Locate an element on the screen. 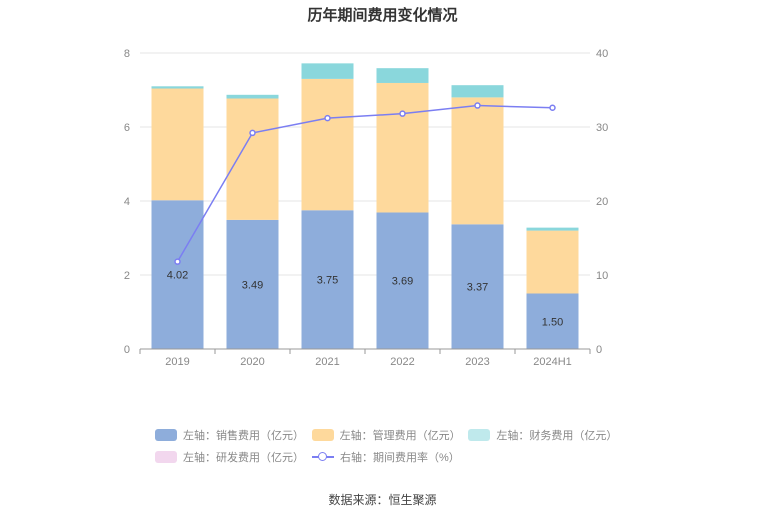 The width and height of the screenshot is (765, 517). legend-item-rd: 左轴：研发费用（亿元） is located at coordinates (233, 457).